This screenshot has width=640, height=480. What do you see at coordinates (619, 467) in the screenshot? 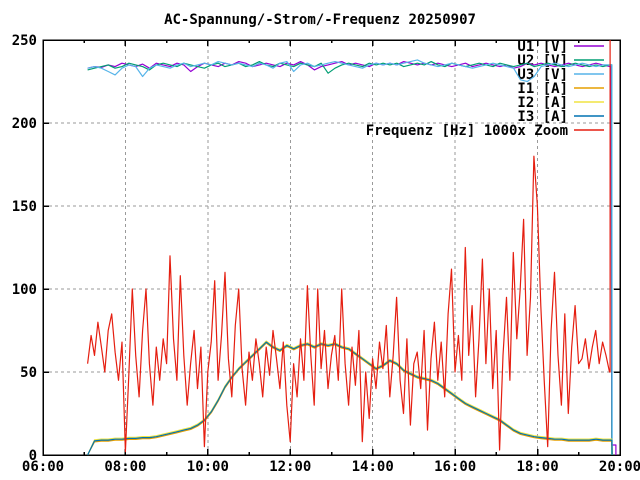
I see `x-tick-label: 20:00` at bounding box center [619, 467].